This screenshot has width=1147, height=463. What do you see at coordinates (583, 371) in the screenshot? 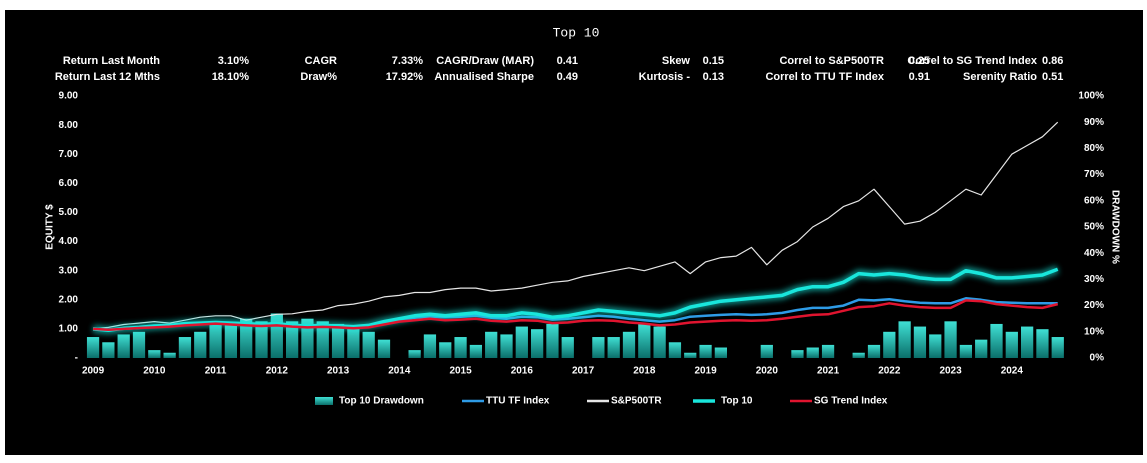
I see `x-tick-label: 2017` at bounding box center [583, 371].